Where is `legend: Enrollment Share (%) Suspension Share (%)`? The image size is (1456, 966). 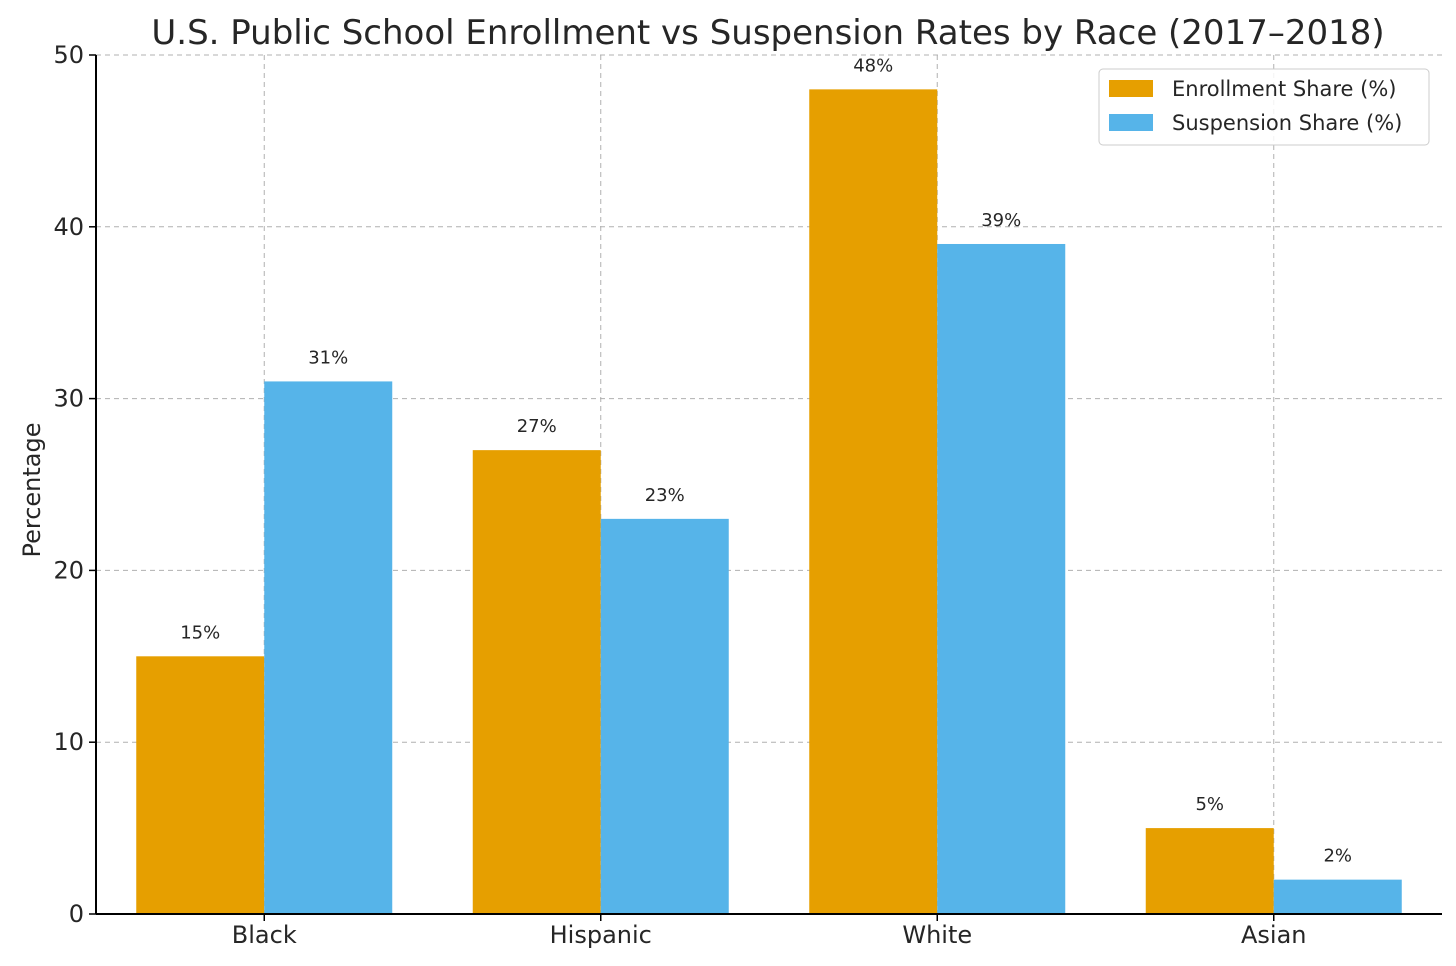 legend: Enrollment Share (%) Suspension Share (%) is located at coordinates (1264, 107).